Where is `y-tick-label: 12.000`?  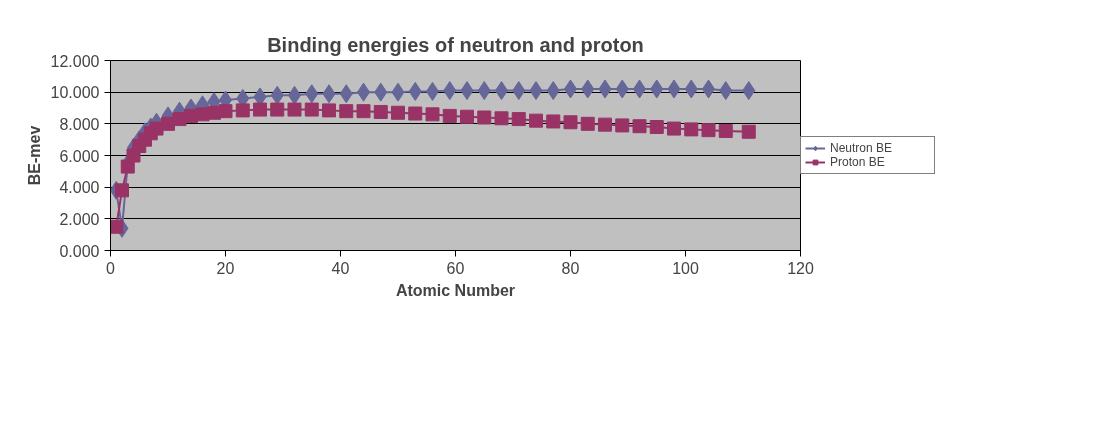
y-tick-label: 12.000 is located at coordinates (75, 61).